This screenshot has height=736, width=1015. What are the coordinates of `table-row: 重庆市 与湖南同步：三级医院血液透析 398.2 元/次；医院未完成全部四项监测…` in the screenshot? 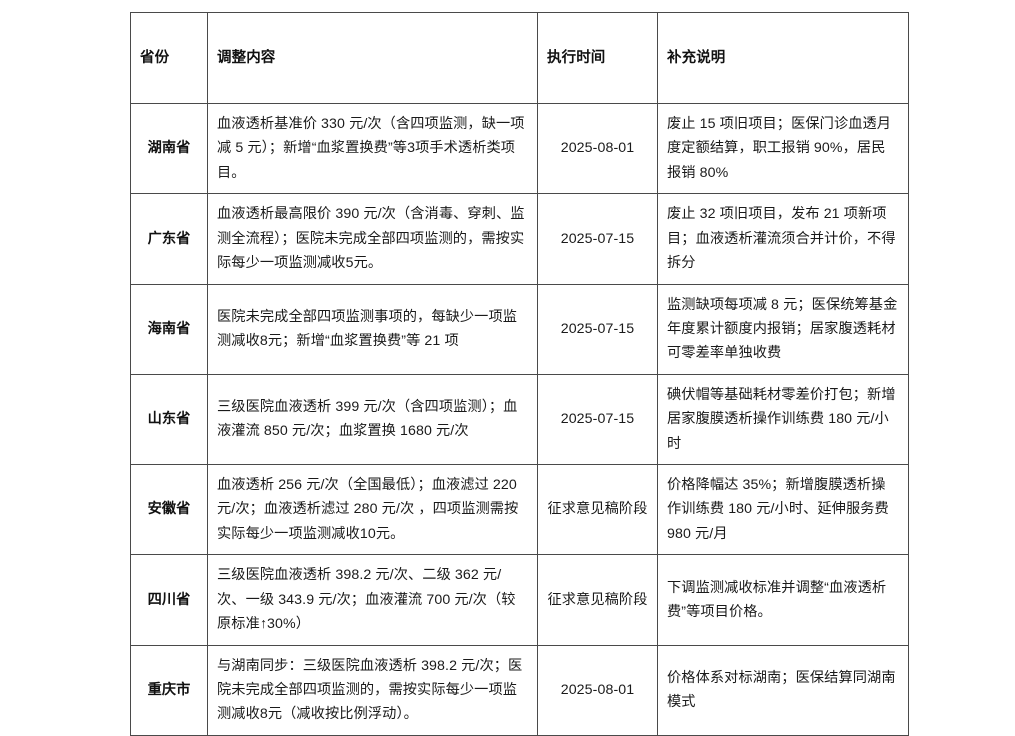 It's located at (519, 690).